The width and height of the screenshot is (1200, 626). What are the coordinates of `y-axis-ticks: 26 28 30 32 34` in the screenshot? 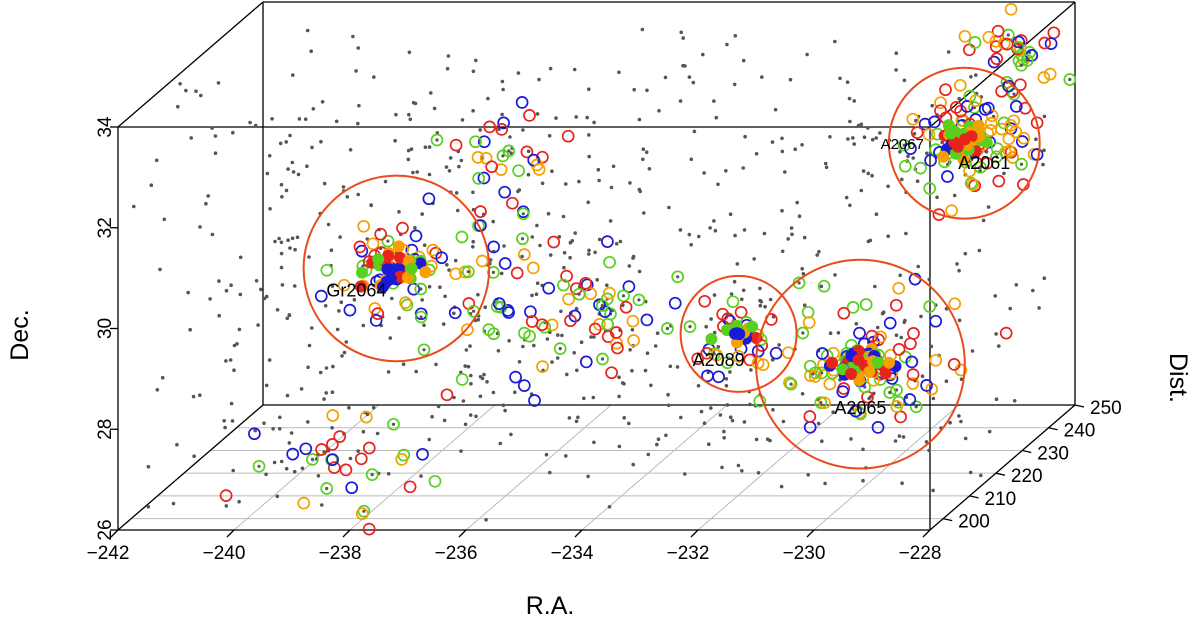 It's located at (106, 328).